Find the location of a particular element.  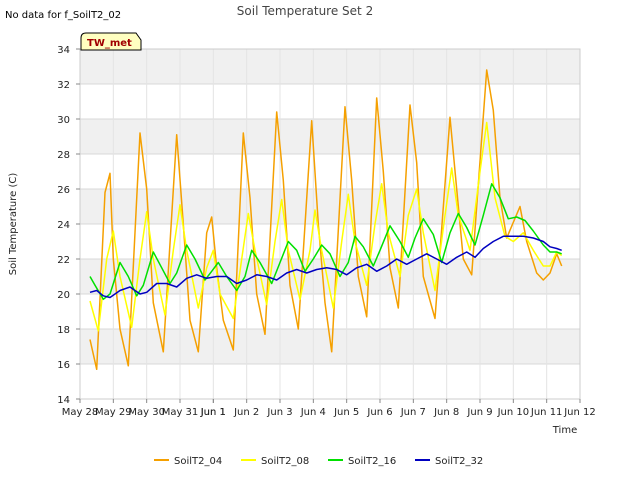

chart-title: Soil Temperature Set 2 is located at coordinates (305, 11).